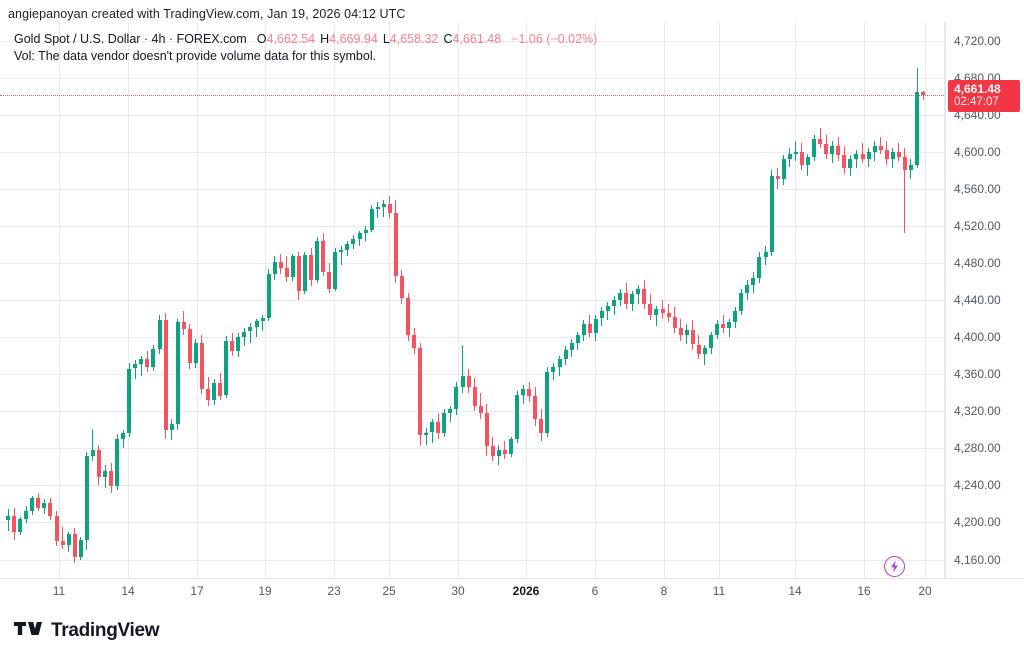  I want to click on lightning-bolt-icon, so click(894, 566).